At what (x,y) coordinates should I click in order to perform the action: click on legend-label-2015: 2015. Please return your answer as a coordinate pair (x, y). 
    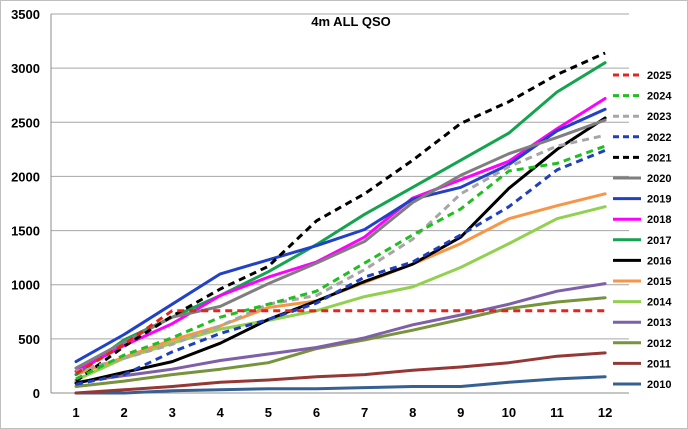
    Looking at the image, I should click on (659, 282).